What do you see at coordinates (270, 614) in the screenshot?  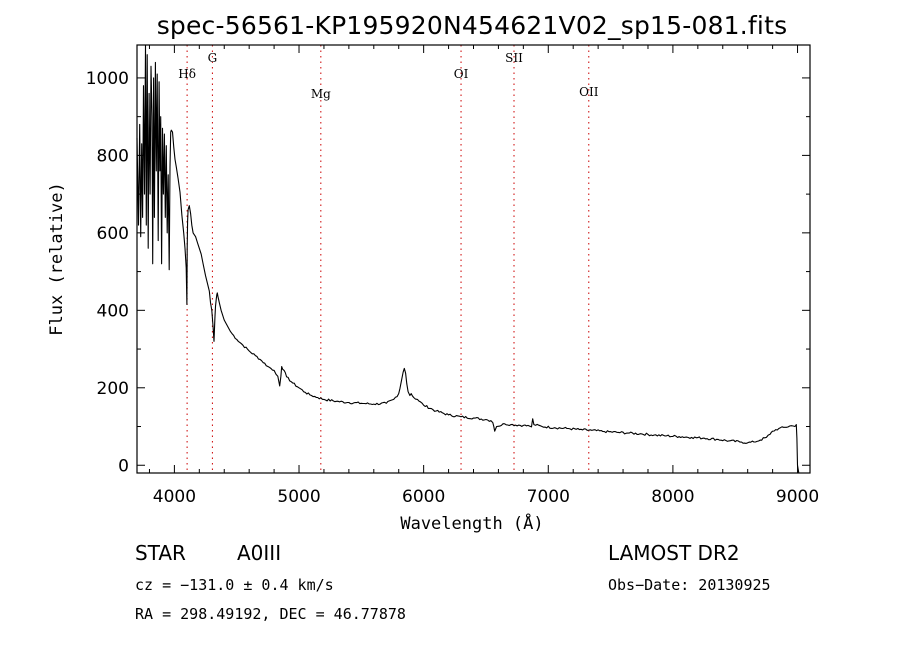 I see `coordinates: RA = 298.49192, DEC = 46.77878` at bounding box center [270, 614].